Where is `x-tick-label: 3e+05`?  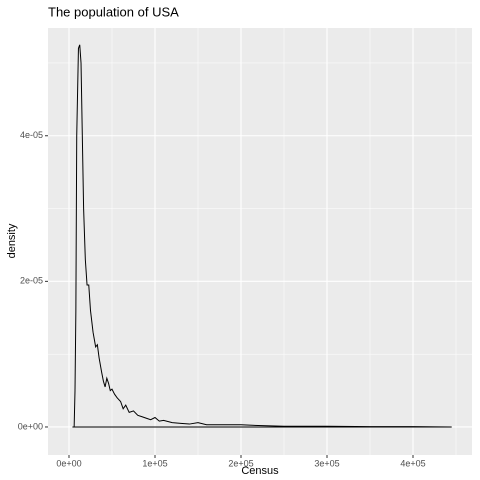
x-tick-label: 3e+05 is located at coordinates (326, 463).